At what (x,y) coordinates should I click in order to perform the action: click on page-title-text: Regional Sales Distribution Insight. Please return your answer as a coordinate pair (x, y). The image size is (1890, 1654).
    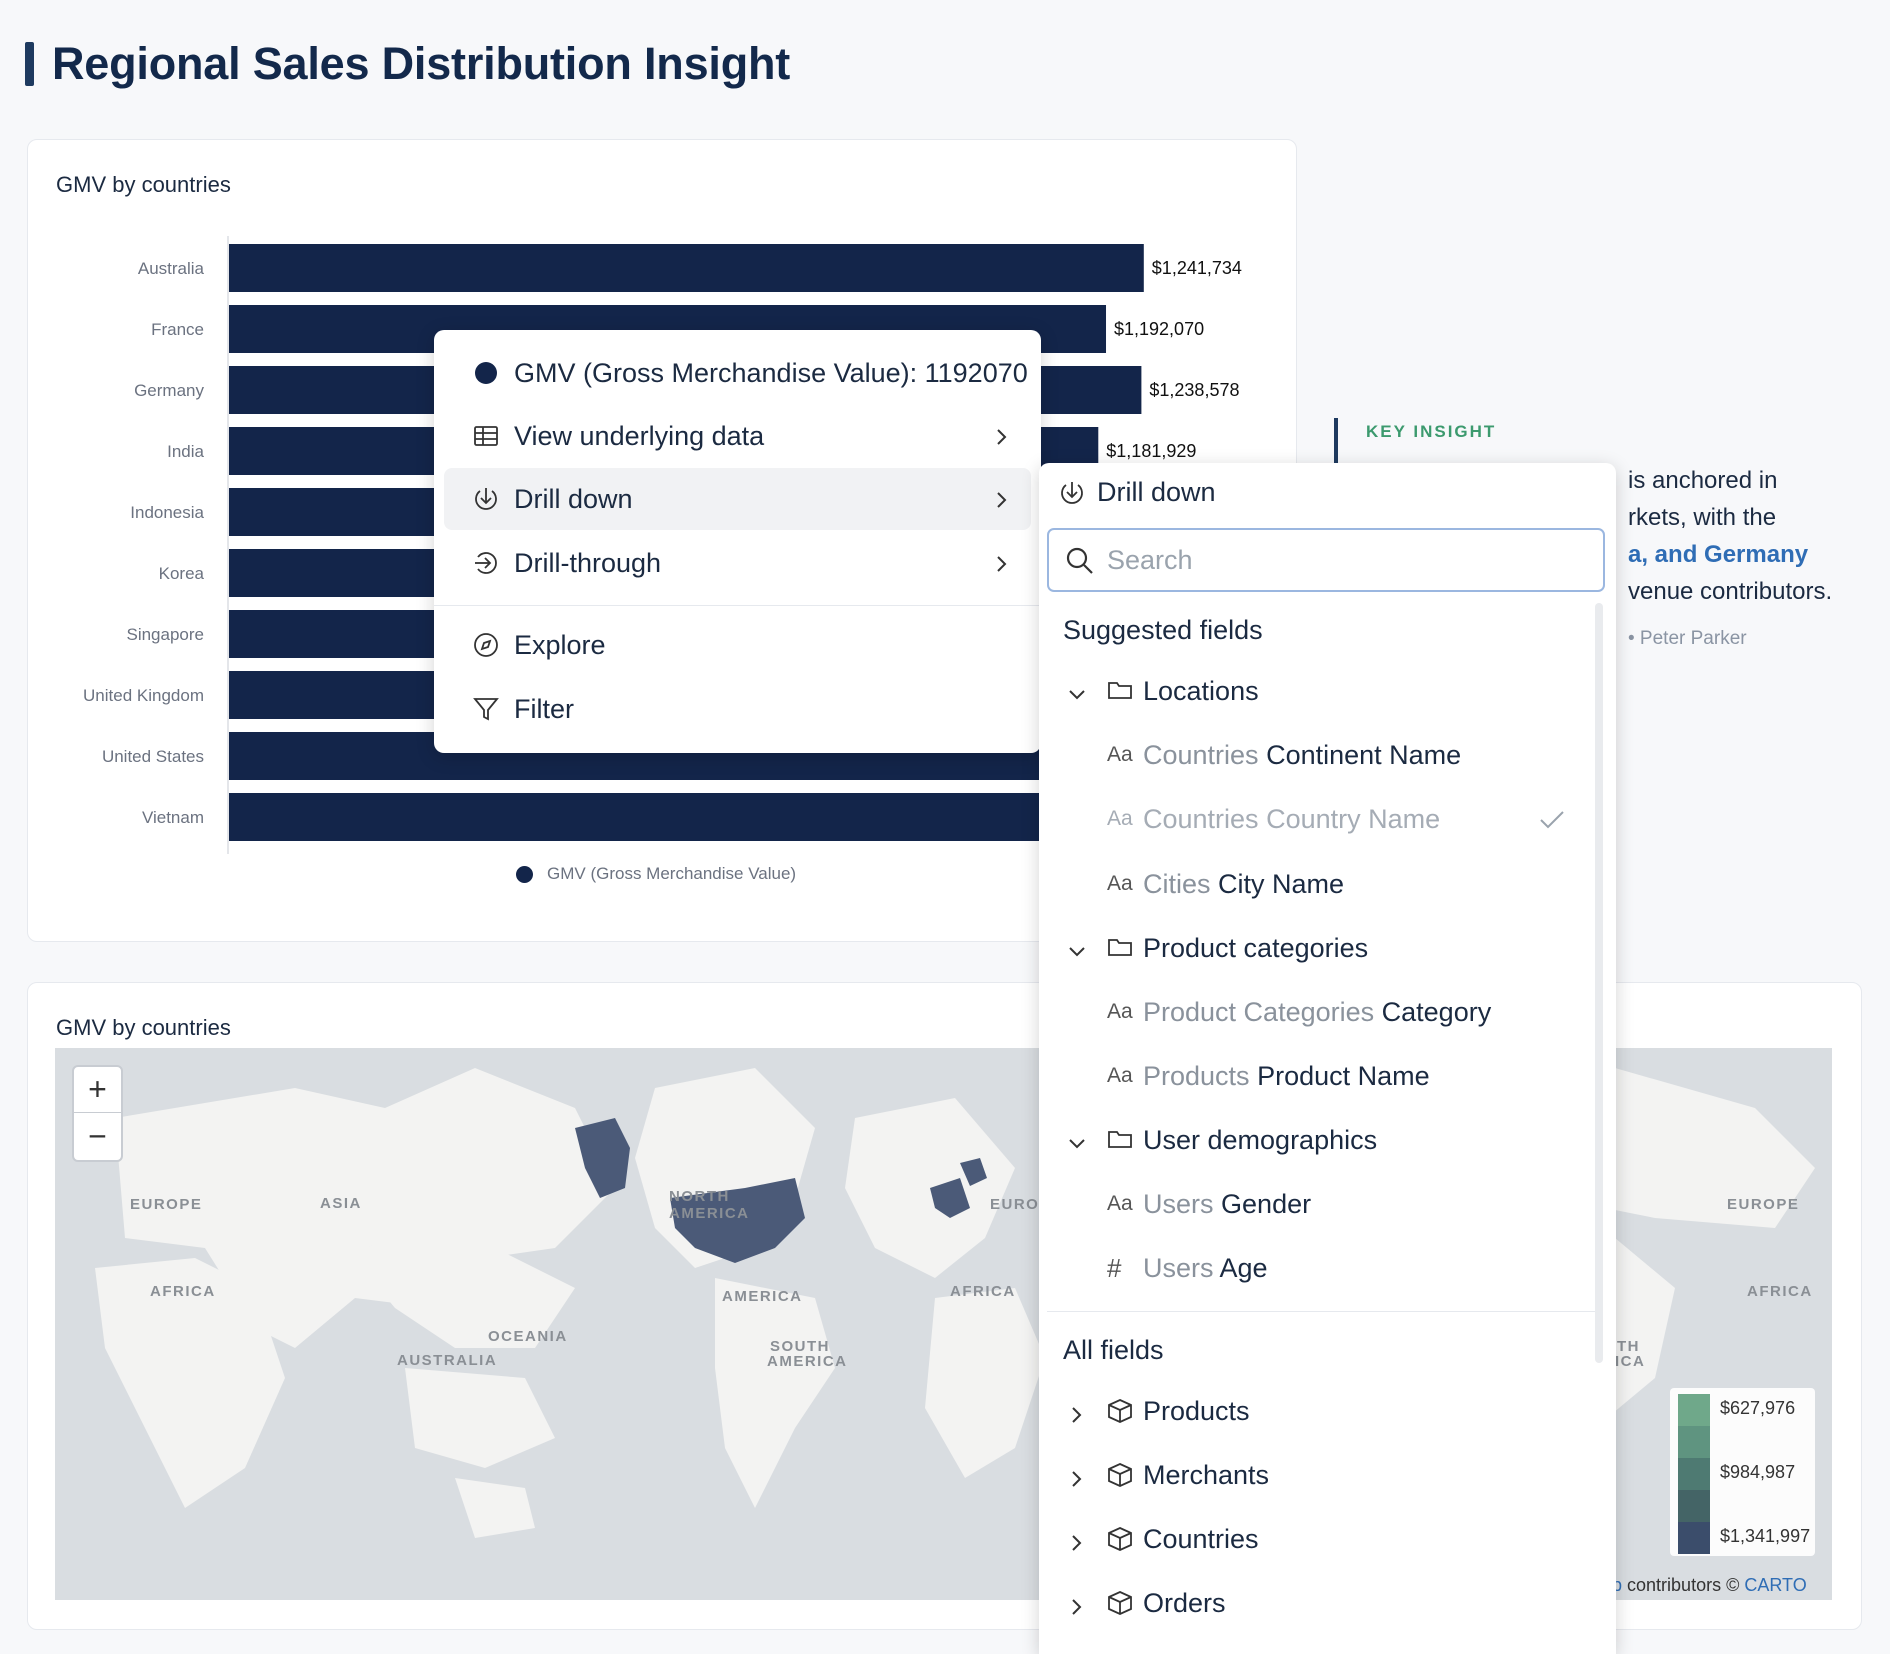
    Looking at the image, I should click on (421, 63).